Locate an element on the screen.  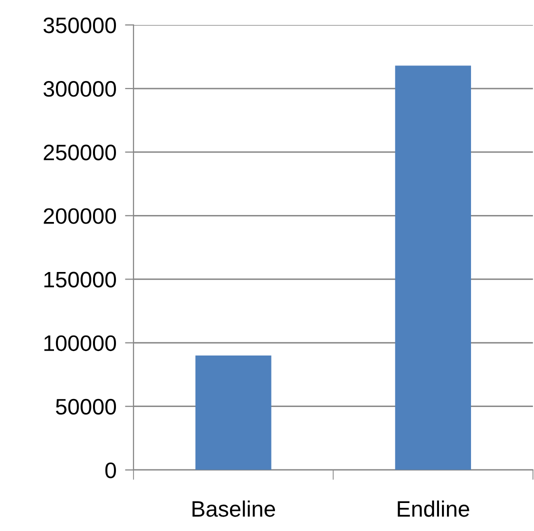
y-tick-label: 50000 is located at coordinates (86, 406).